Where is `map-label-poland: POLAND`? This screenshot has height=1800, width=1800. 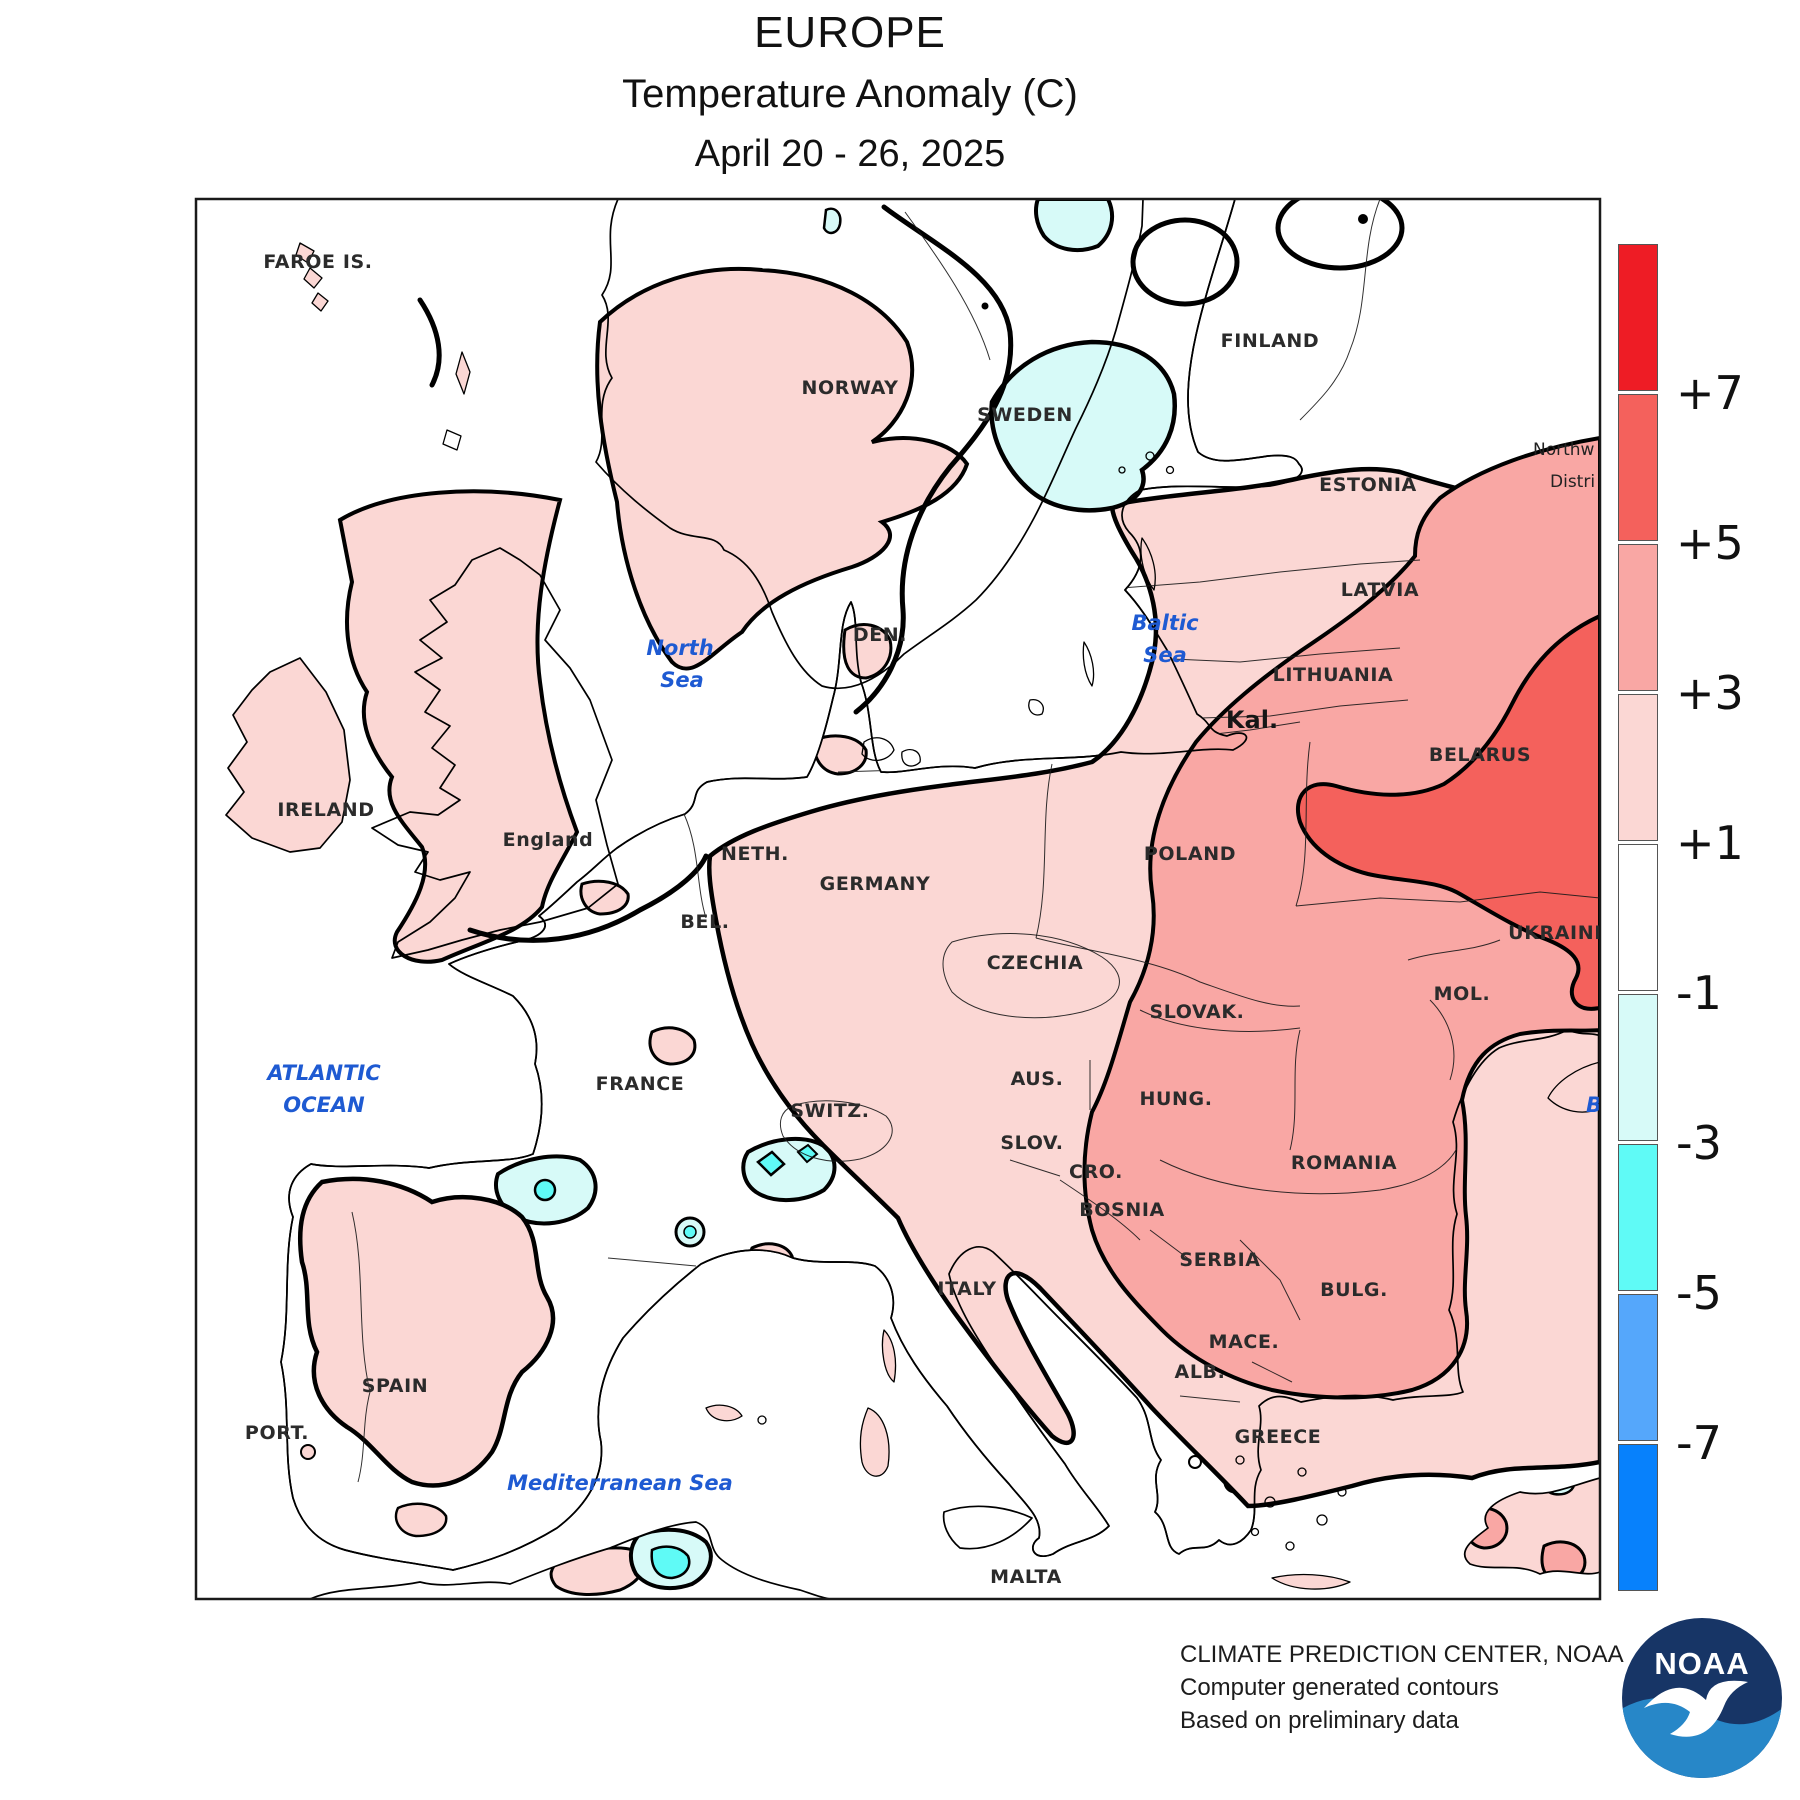
map-label-poland: POLAND is located at coordinates (1190, 854).